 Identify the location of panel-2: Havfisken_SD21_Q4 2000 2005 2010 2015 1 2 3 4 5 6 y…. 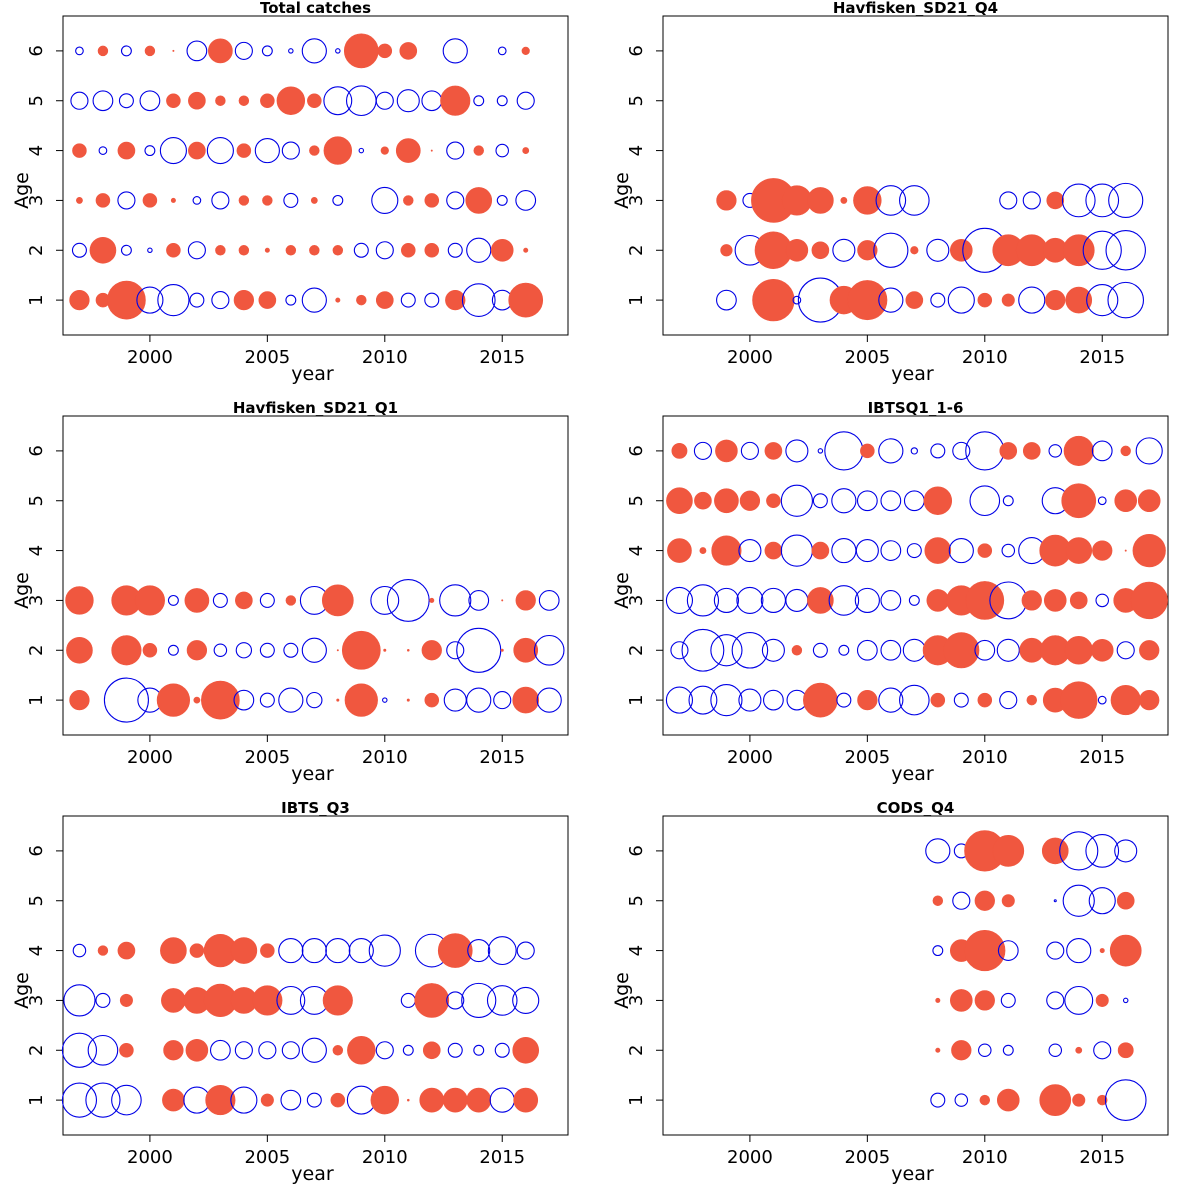
(890, 192).